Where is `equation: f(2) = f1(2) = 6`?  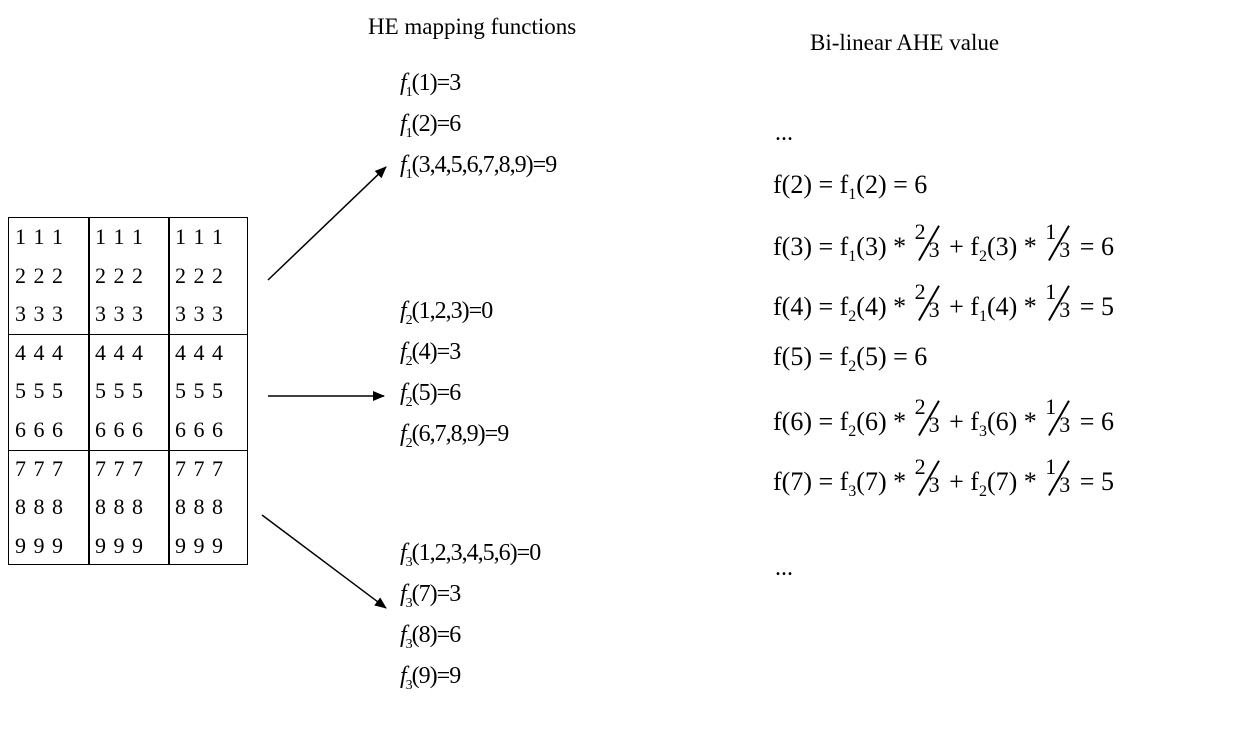
equation: f(2) = f1(2) = 6 is located at coordinates (850, 187).